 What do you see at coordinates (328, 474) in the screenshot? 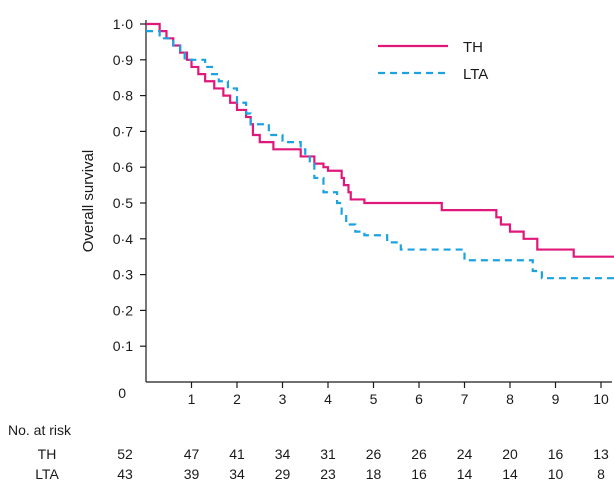
I see `risk-cell: 23` at bounding box center [328, 474].